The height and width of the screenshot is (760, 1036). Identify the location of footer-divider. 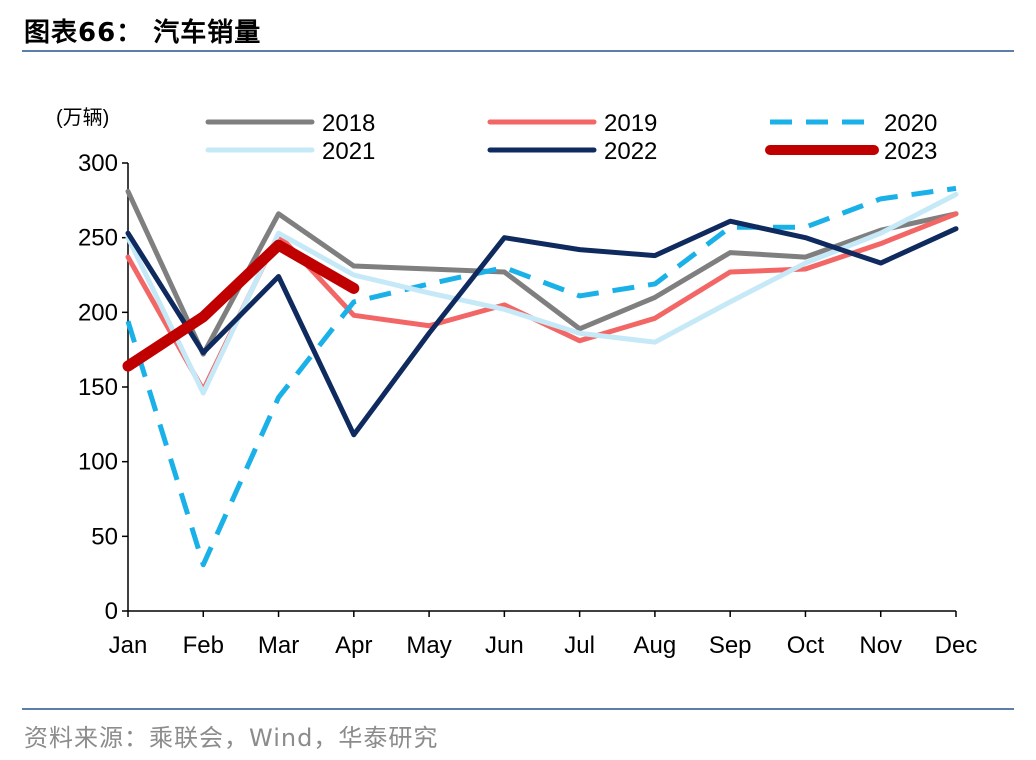
(518, 709).